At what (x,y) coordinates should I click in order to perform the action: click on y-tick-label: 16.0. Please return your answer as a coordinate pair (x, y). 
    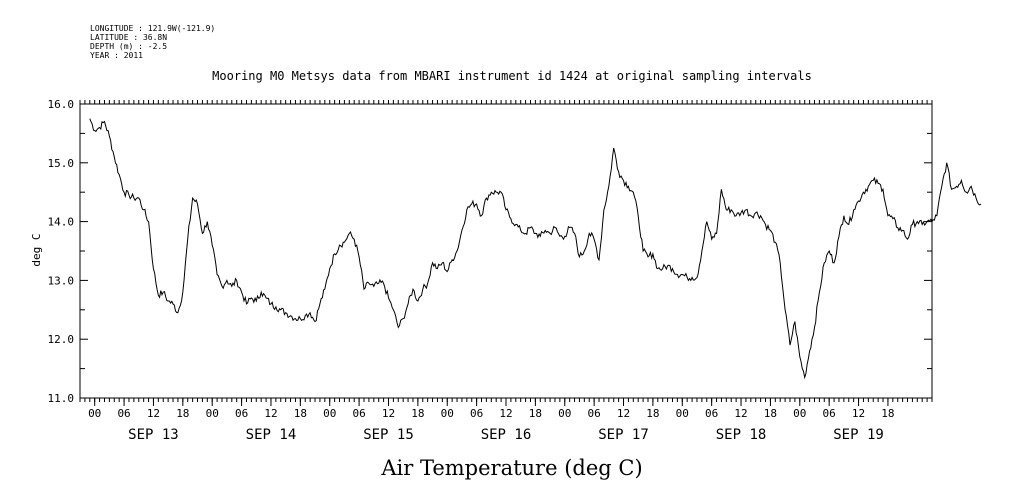
    Looking at the image, I should click on (61, 104).